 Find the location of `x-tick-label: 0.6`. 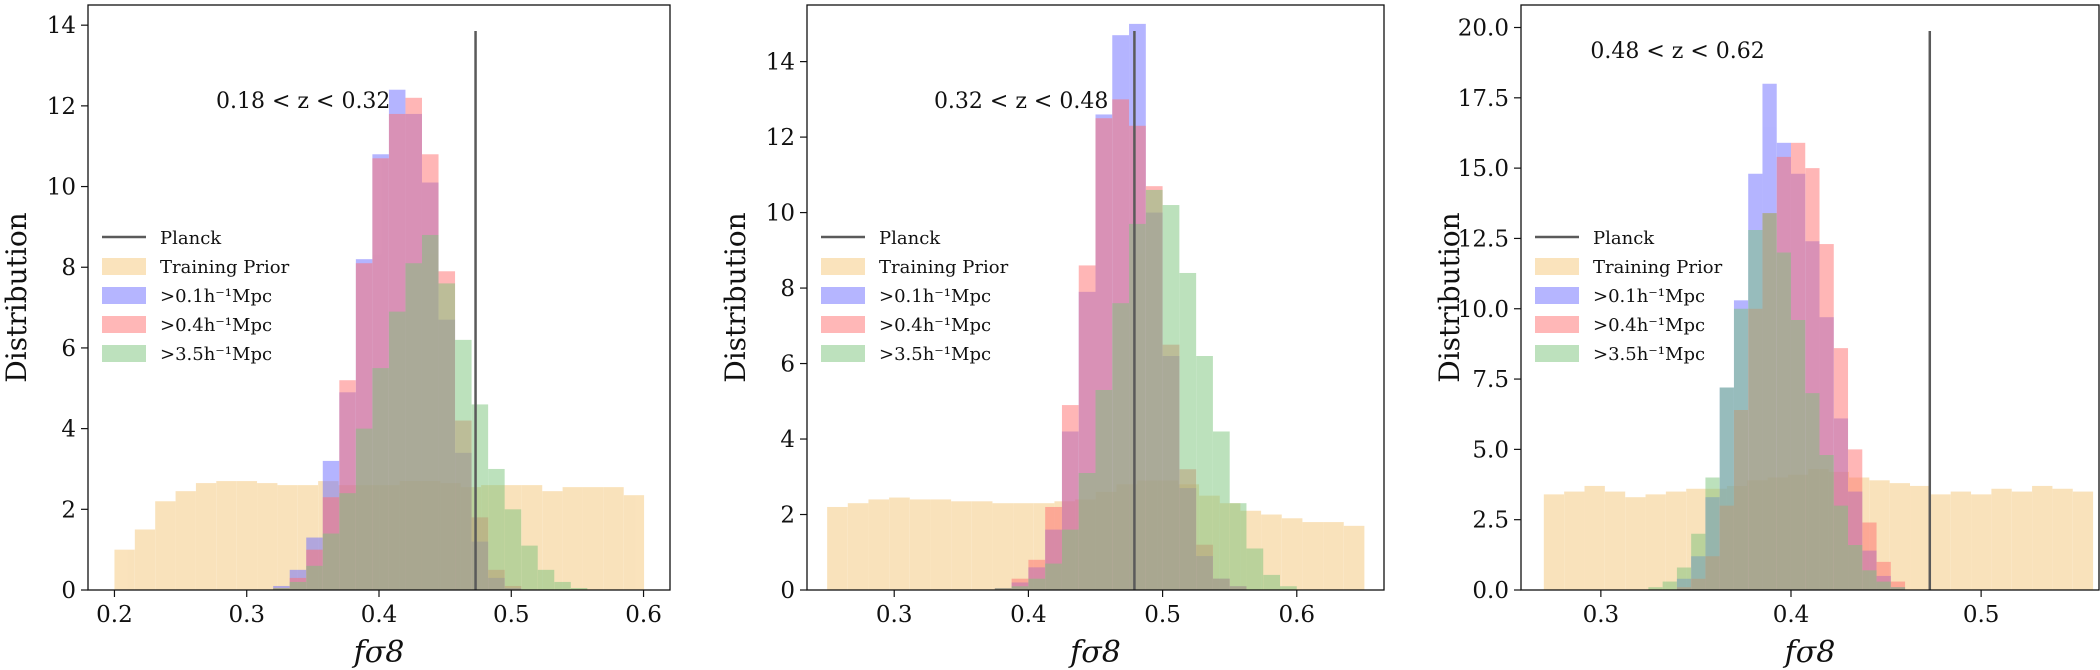

x-tick-label: 0.6 is located at coordinates (643, 615).